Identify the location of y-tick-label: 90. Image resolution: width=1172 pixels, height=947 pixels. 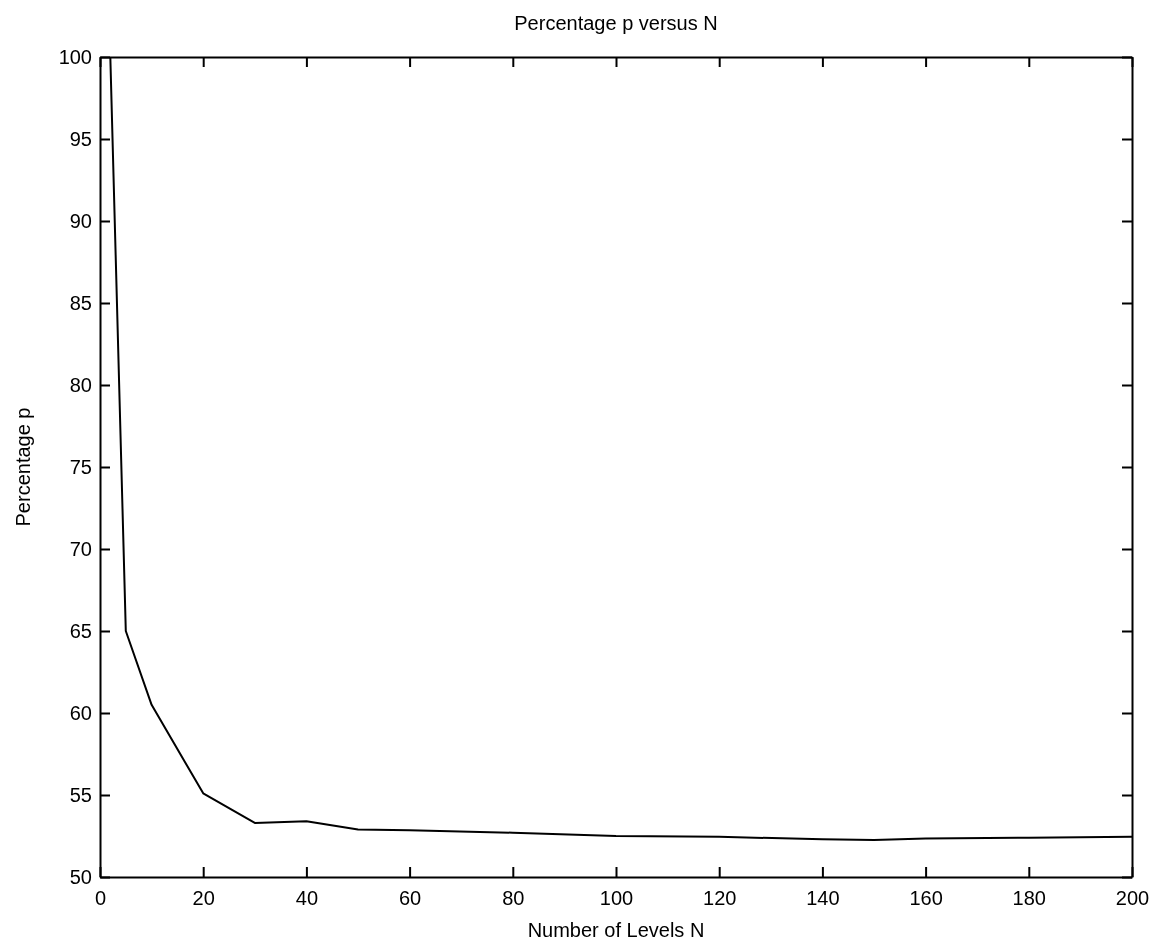
(80, 220).